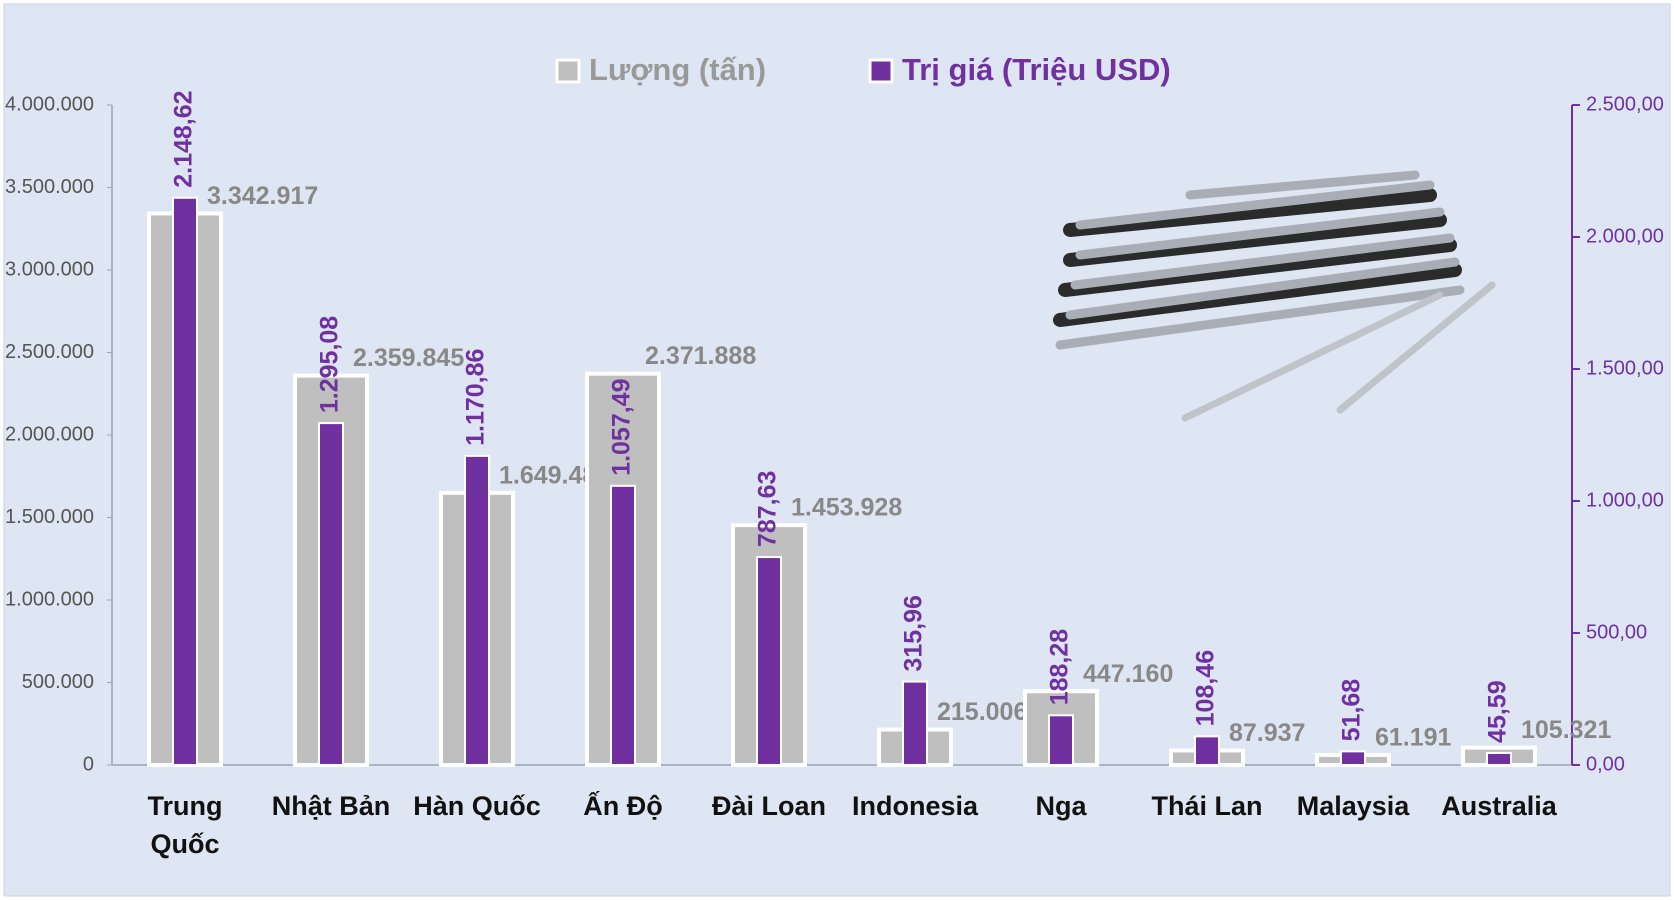 This screenshot has height=900, width=1674. I want to click on data-label-value: 2.148,62, so click(184, 138).